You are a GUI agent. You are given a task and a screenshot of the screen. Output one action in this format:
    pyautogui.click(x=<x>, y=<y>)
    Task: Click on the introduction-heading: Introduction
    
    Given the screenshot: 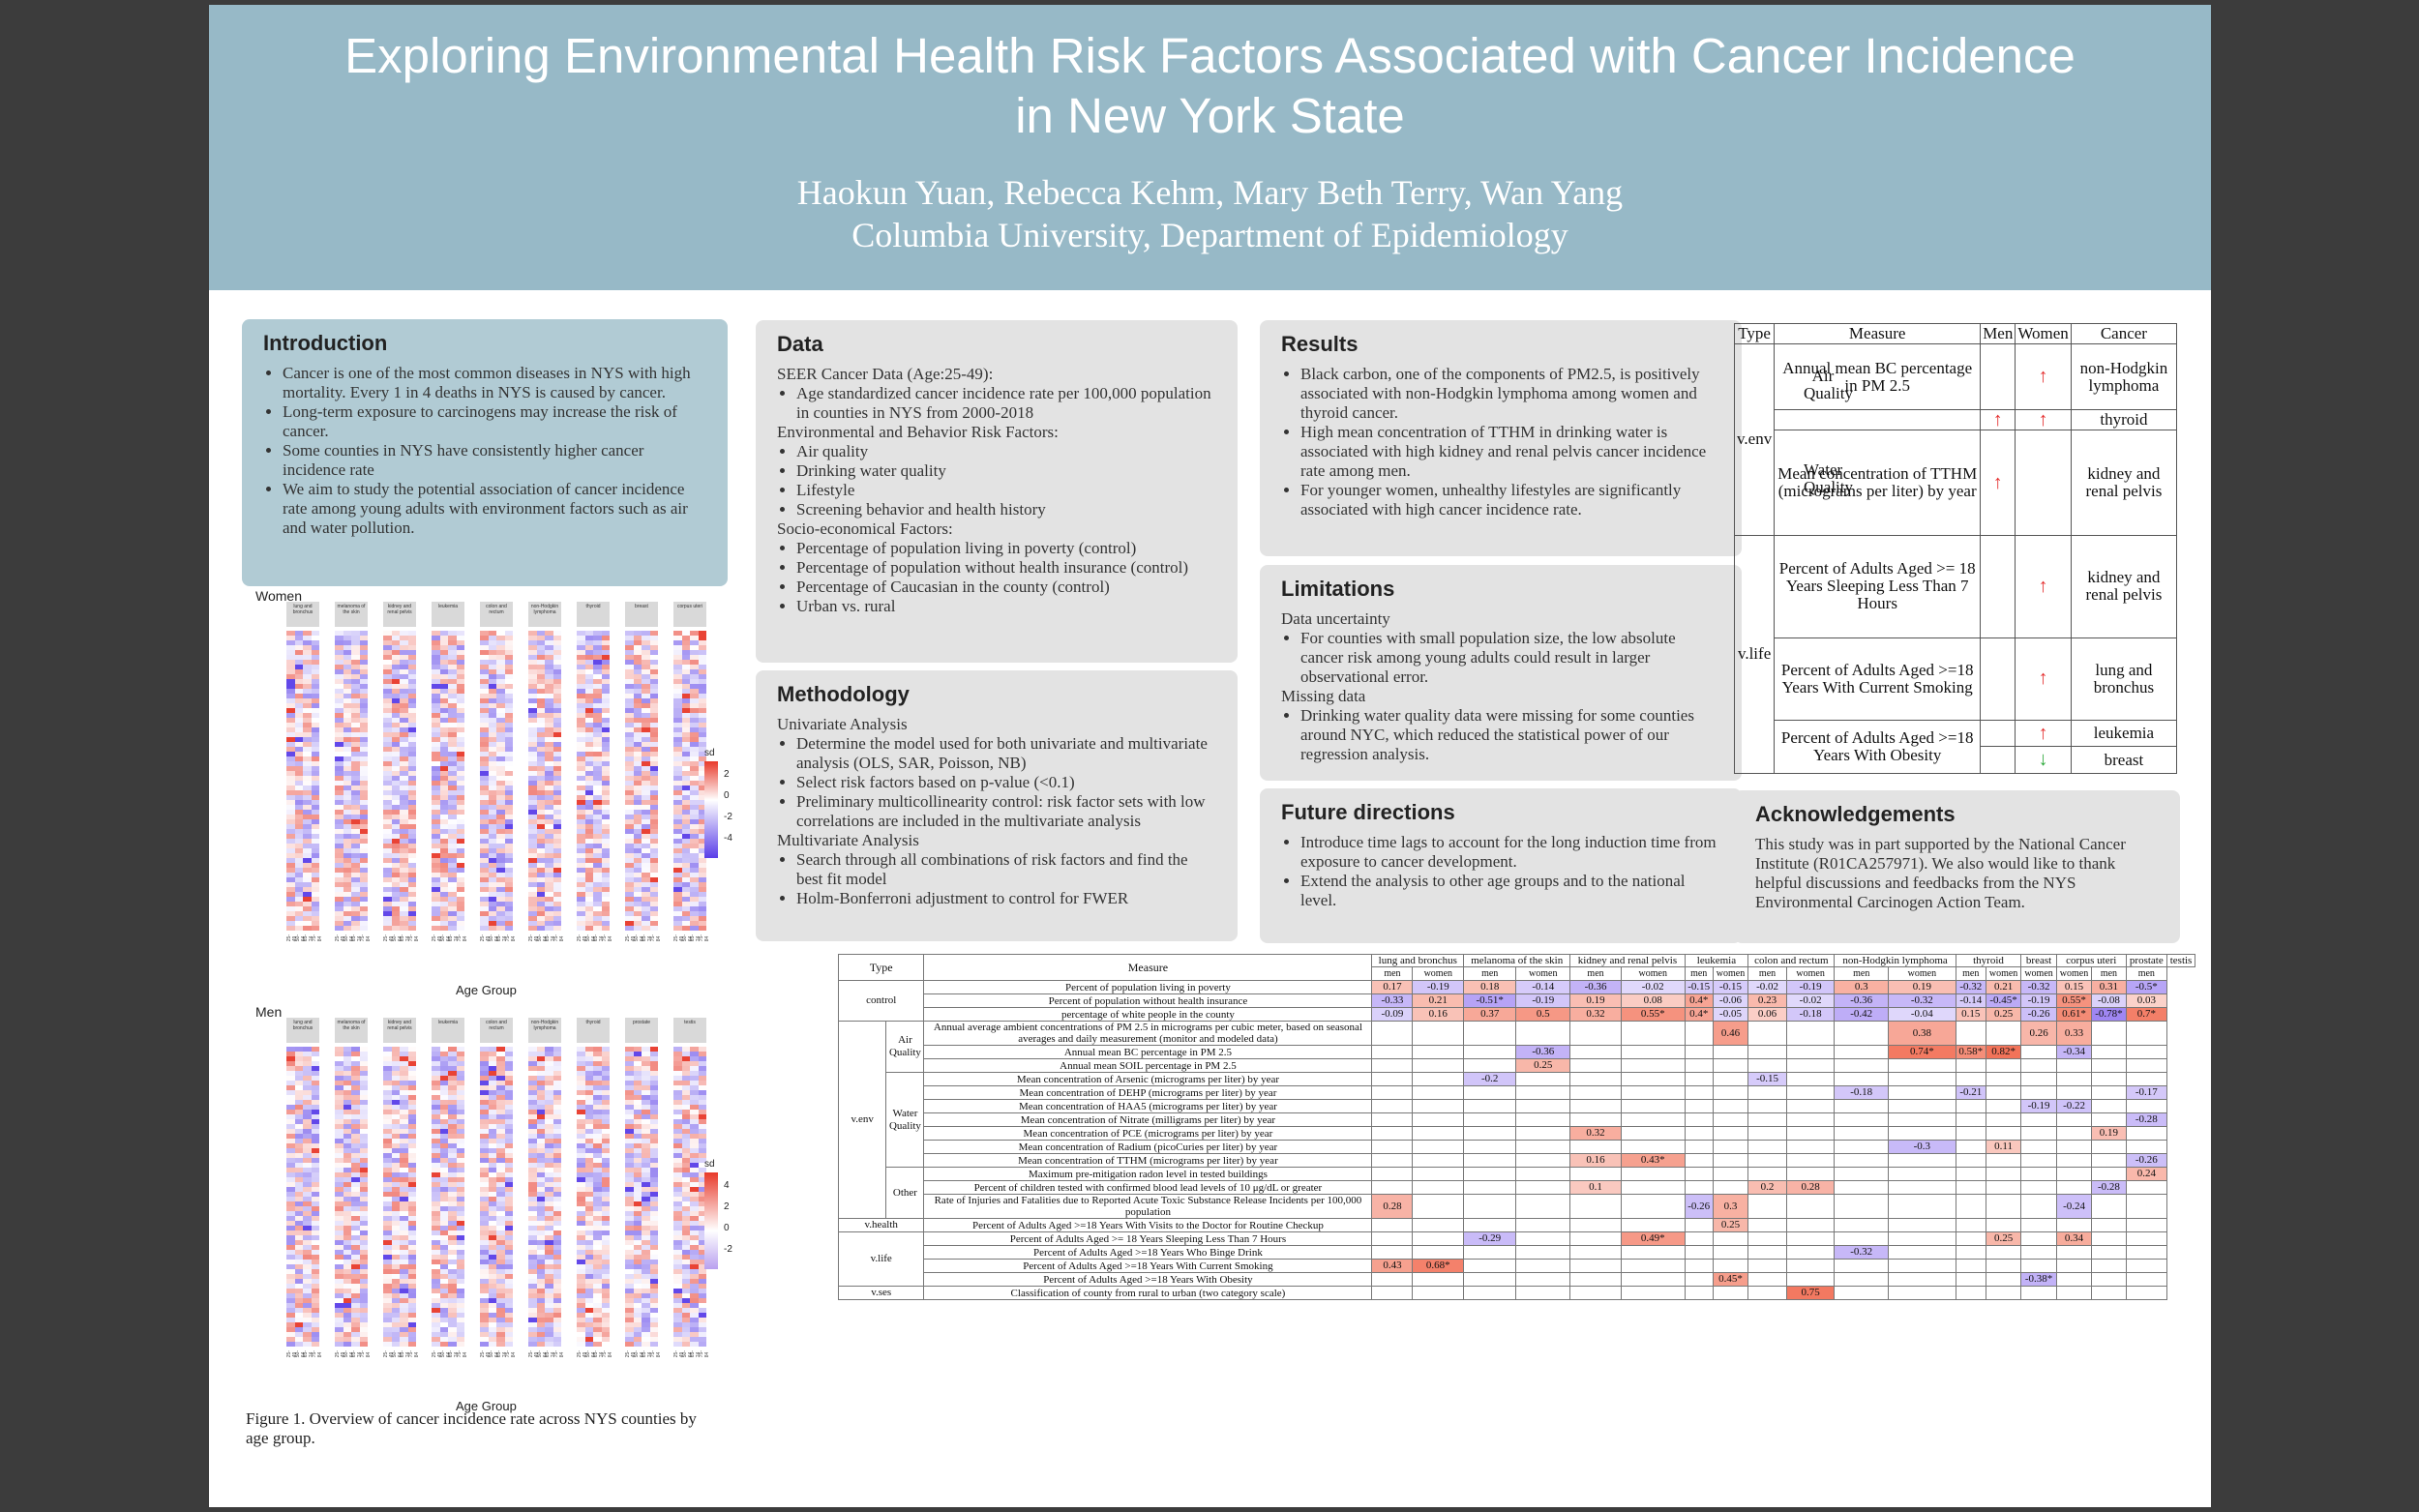 What is the action you would take?
    pyautogui.click(x=325, y=343)
    